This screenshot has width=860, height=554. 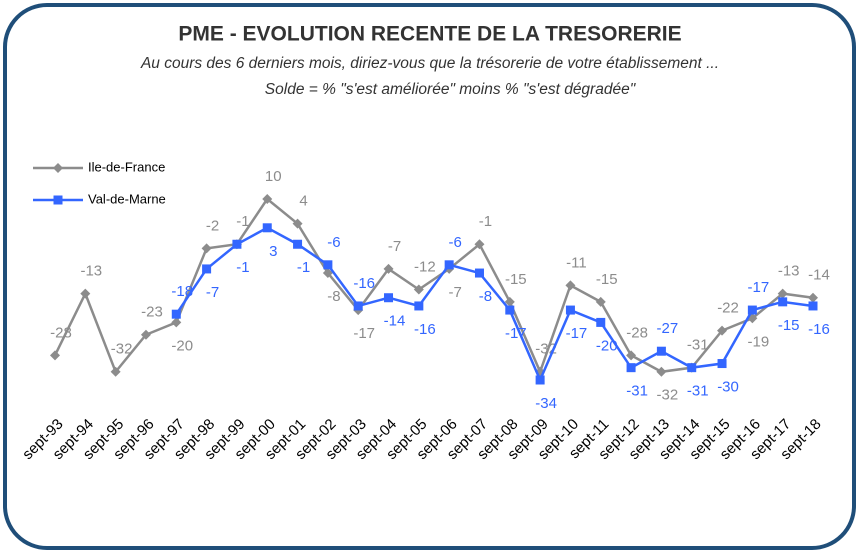 What do you see at coordinates (668, 328) in the screenshot?
I see `data-label: -27` at bounding box center [668, 328].